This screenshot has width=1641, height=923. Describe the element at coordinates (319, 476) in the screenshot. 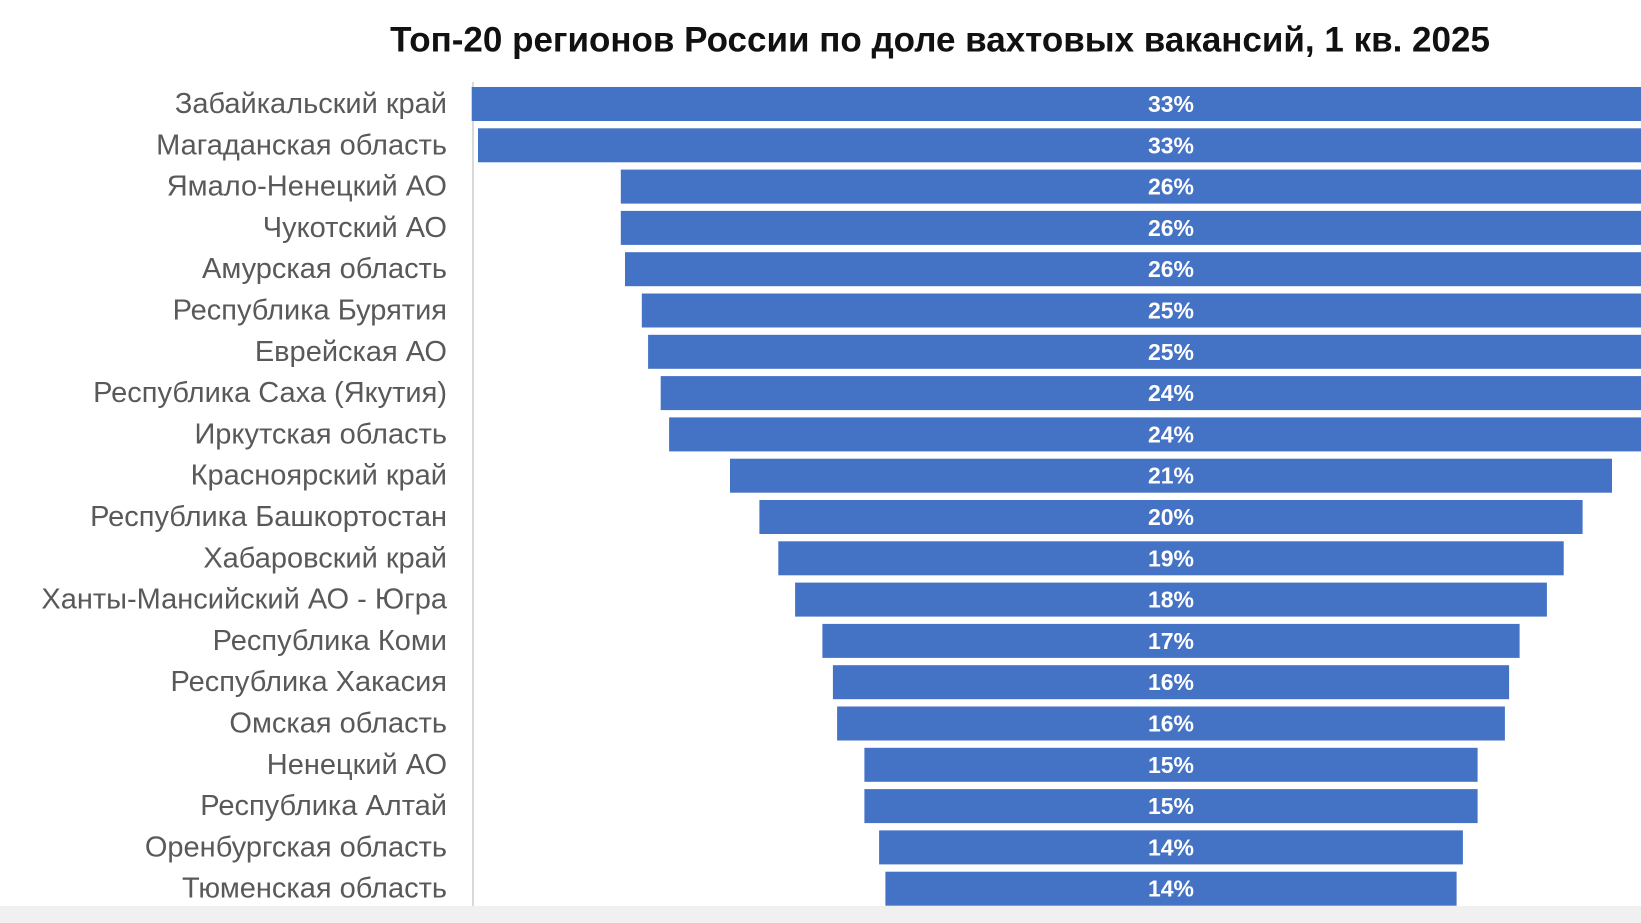

I see `category-label: Красноярский край` at that location.